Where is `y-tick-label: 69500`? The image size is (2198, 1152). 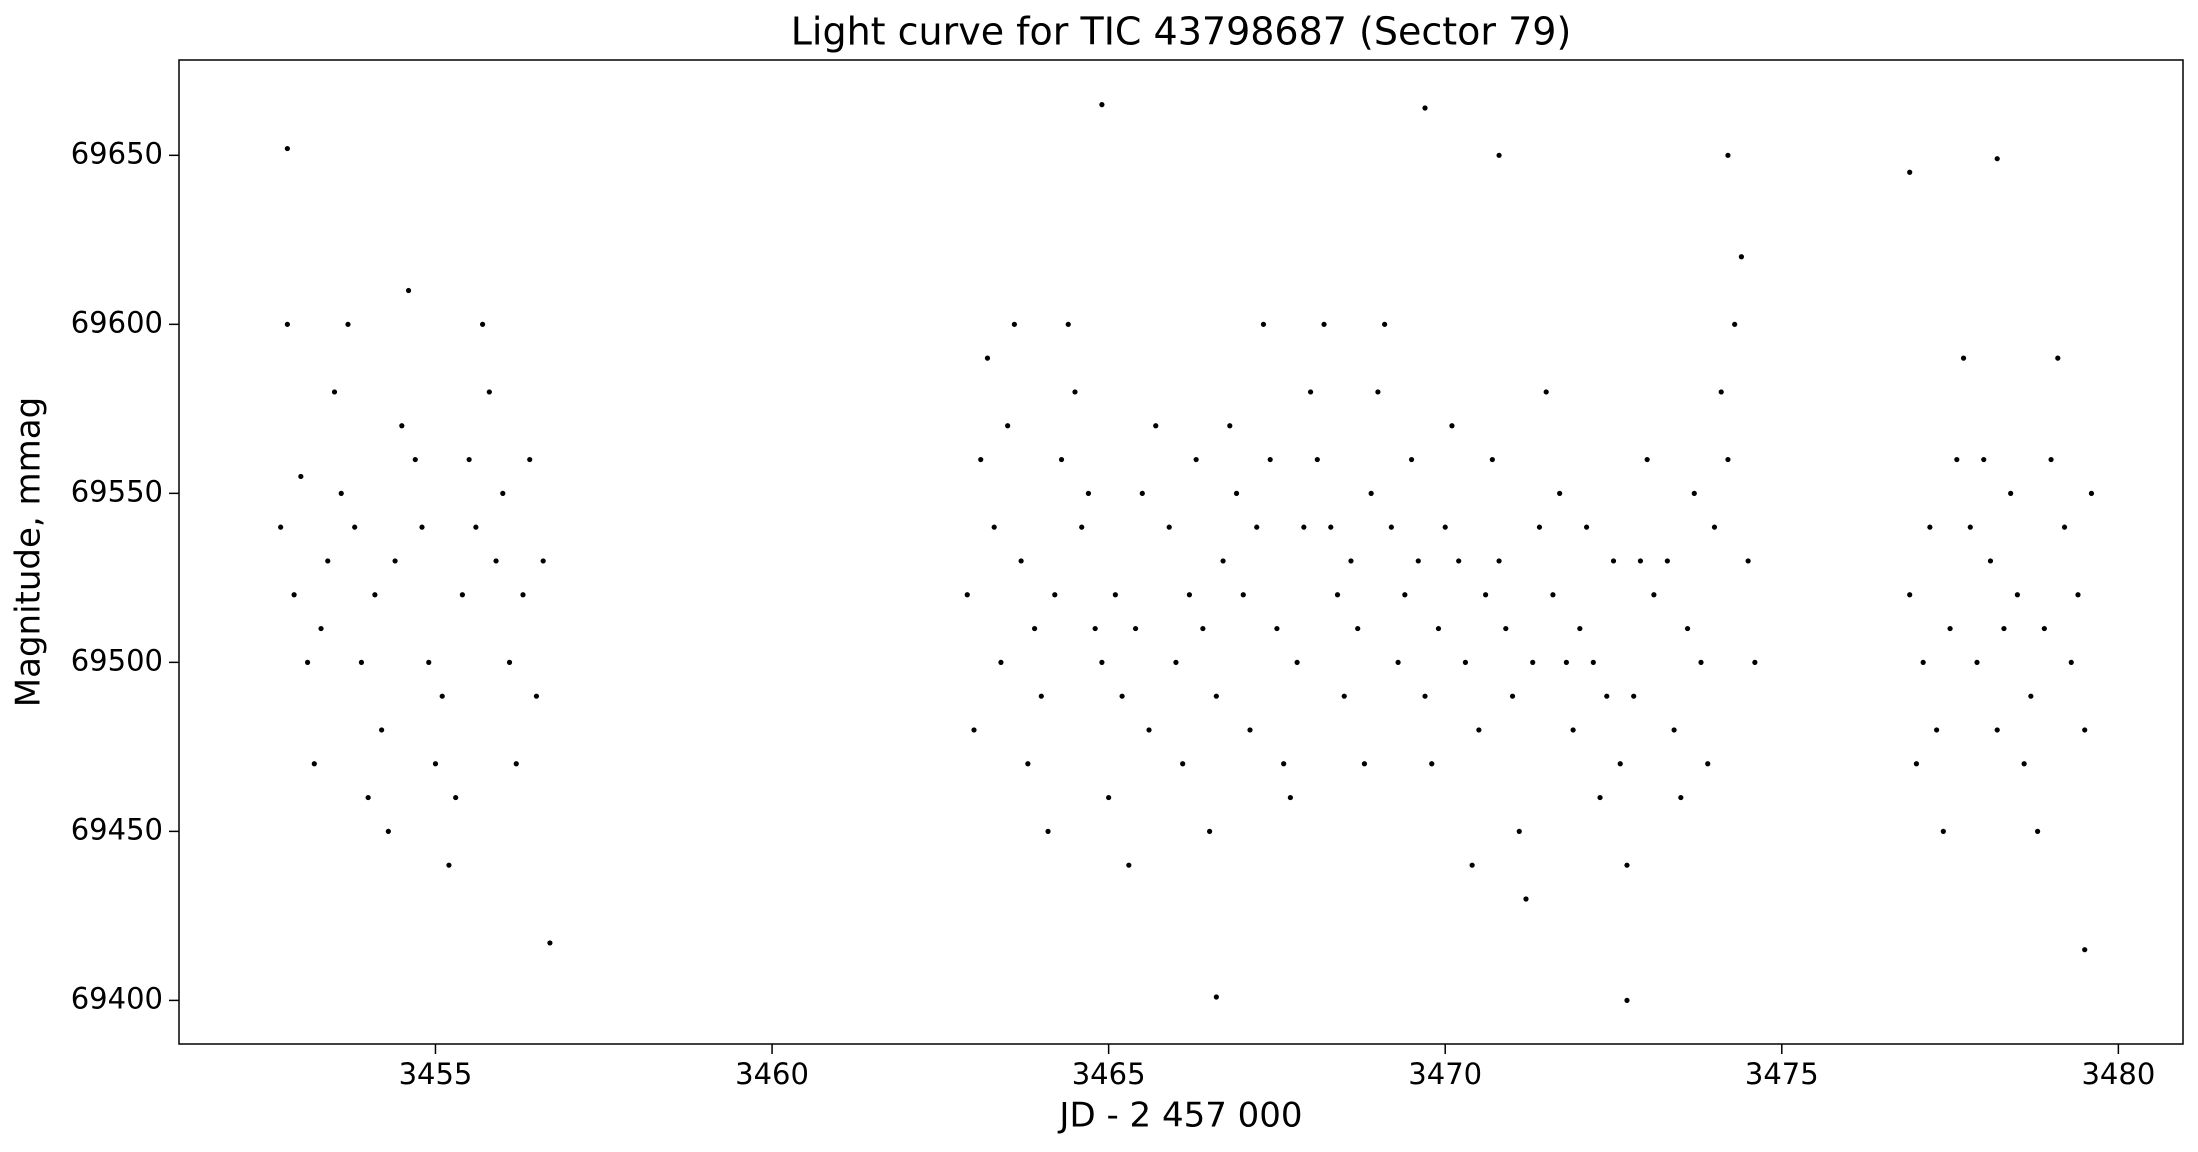
y-tick-label: 69500 is located at coordinates (117, 660).